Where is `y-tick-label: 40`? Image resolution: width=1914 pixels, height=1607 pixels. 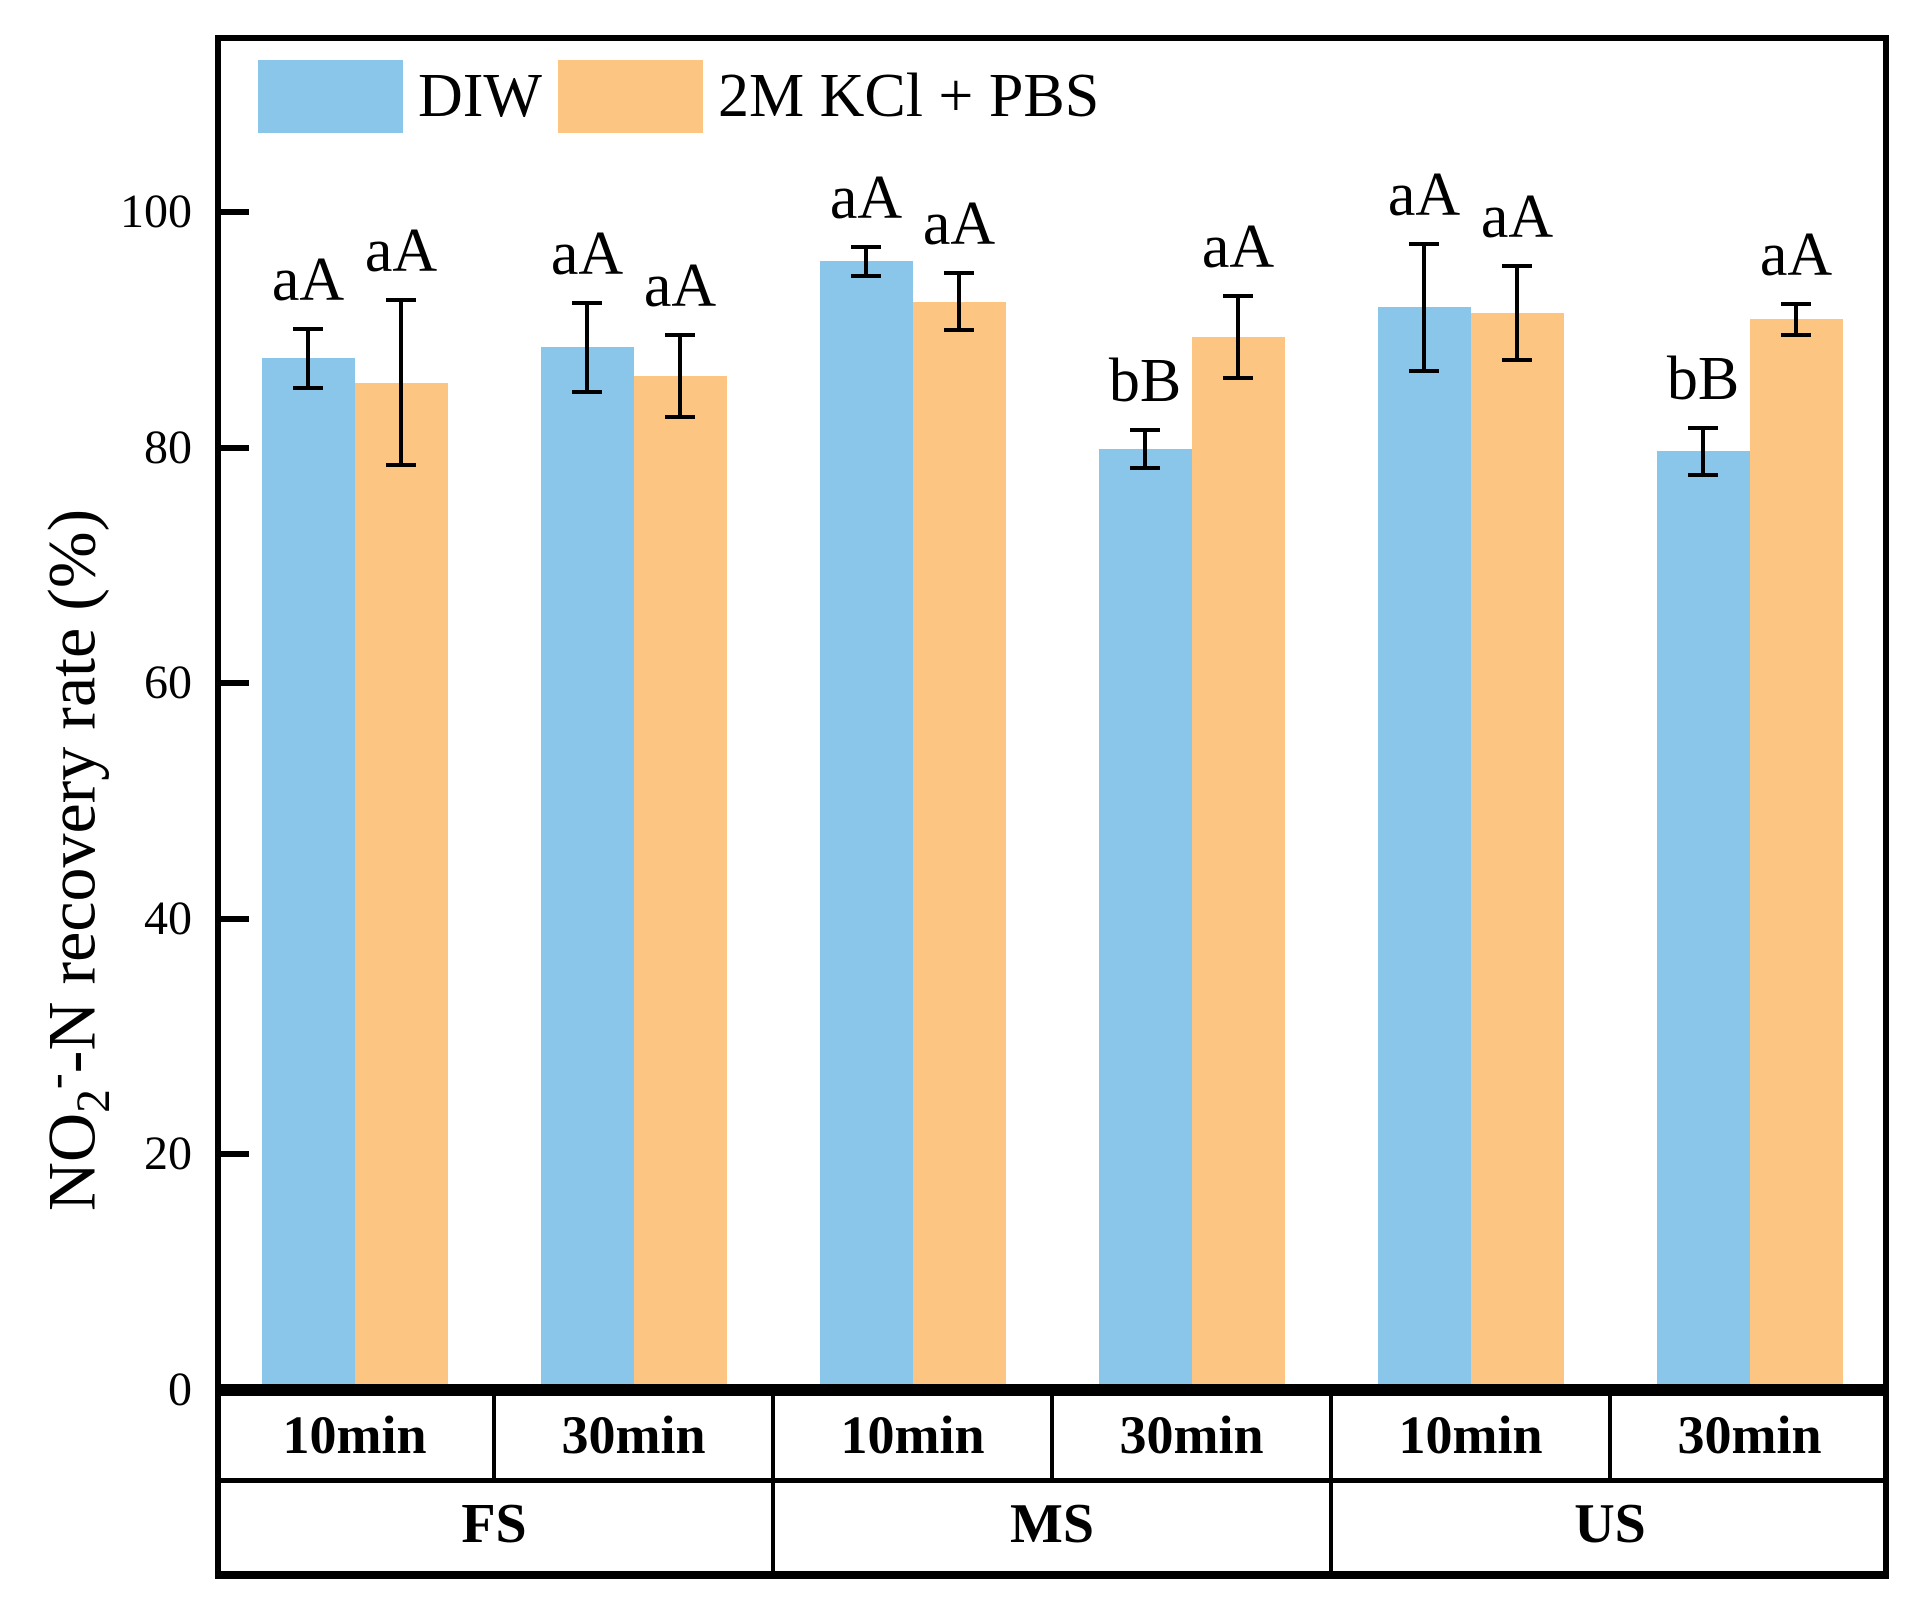
y-tick-label: 40 is located at coordinates (168, 918).